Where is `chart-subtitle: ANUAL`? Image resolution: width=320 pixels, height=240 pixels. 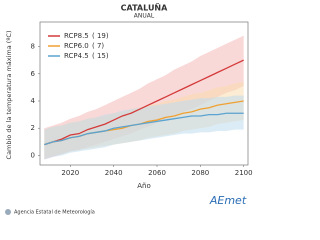 chart-subtitle: ANUAL is located at coordinates (144, 16).